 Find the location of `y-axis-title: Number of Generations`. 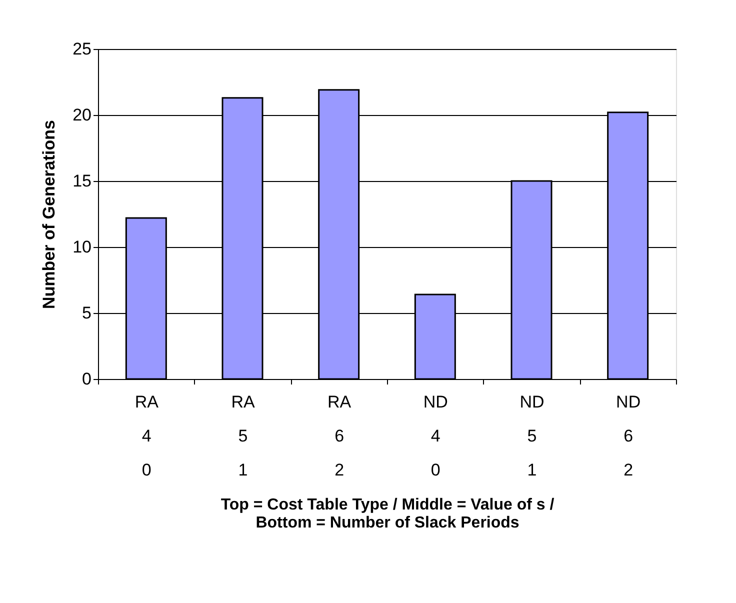

y-axis-title: Number of Generations is located at coordinates (49, 214).